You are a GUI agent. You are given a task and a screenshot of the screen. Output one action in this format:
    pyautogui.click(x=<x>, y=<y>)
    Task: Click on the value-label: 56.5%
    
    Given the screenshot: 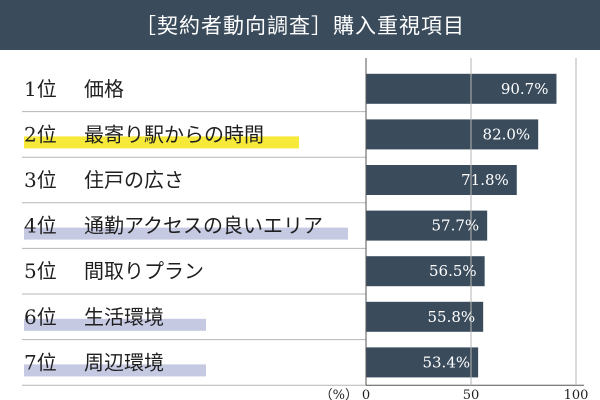 What is the action you would take?
    pyautogui.click(x=453, y=271)
    